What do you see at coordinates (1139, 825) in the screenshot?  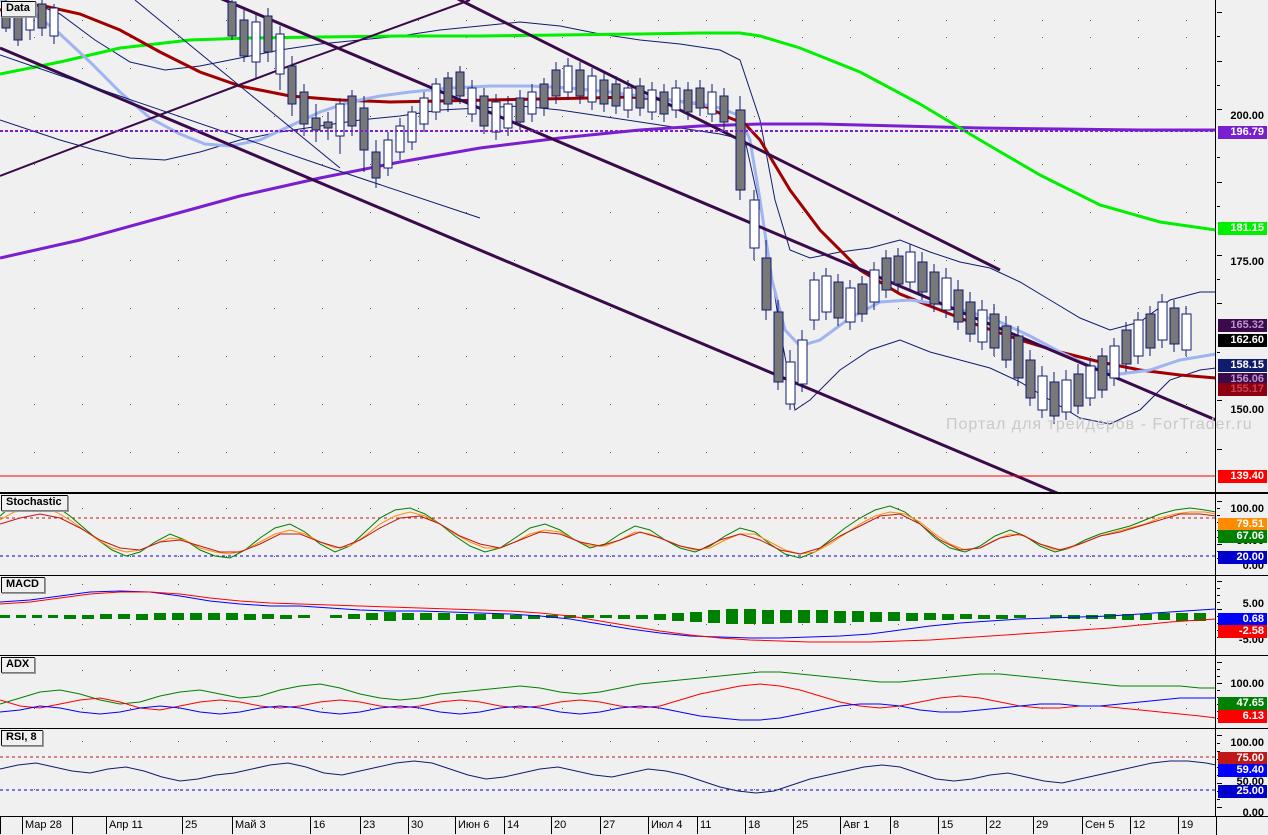 I see `time-label-21: 12` at bounding box center [1139, 825].